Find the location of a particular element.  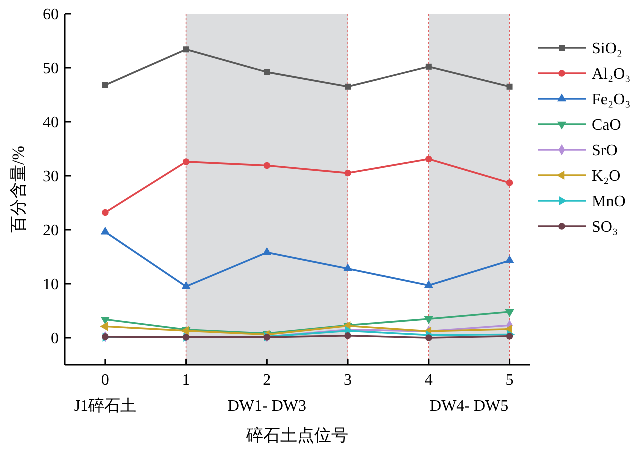

y-tick-label: 50 is located at coordinates (51, 69).